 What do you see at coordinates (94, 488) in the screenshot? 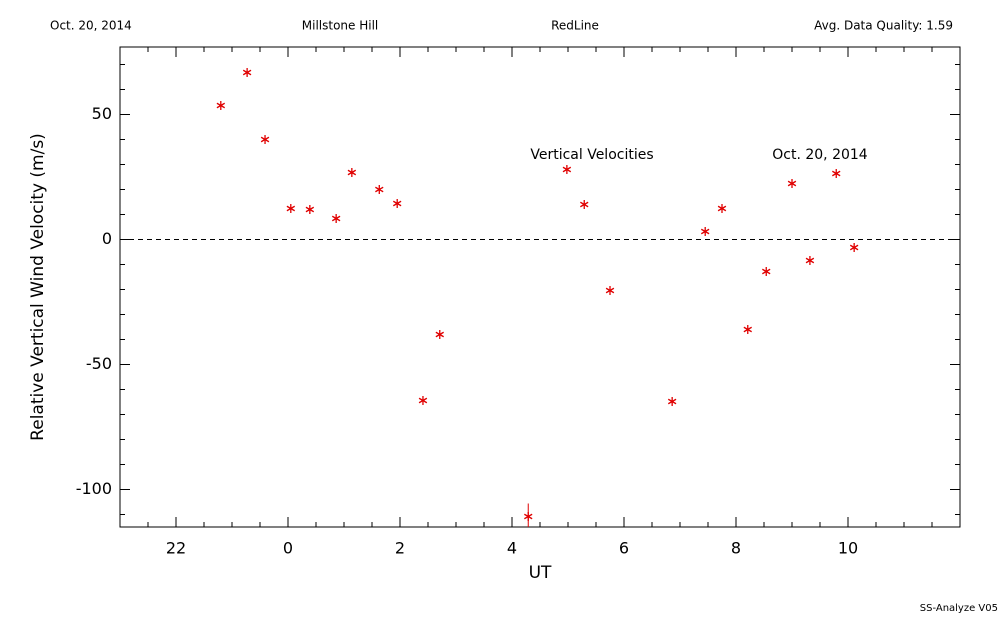
I see `y-tick-label: -100` at bounding box center [94, 488].